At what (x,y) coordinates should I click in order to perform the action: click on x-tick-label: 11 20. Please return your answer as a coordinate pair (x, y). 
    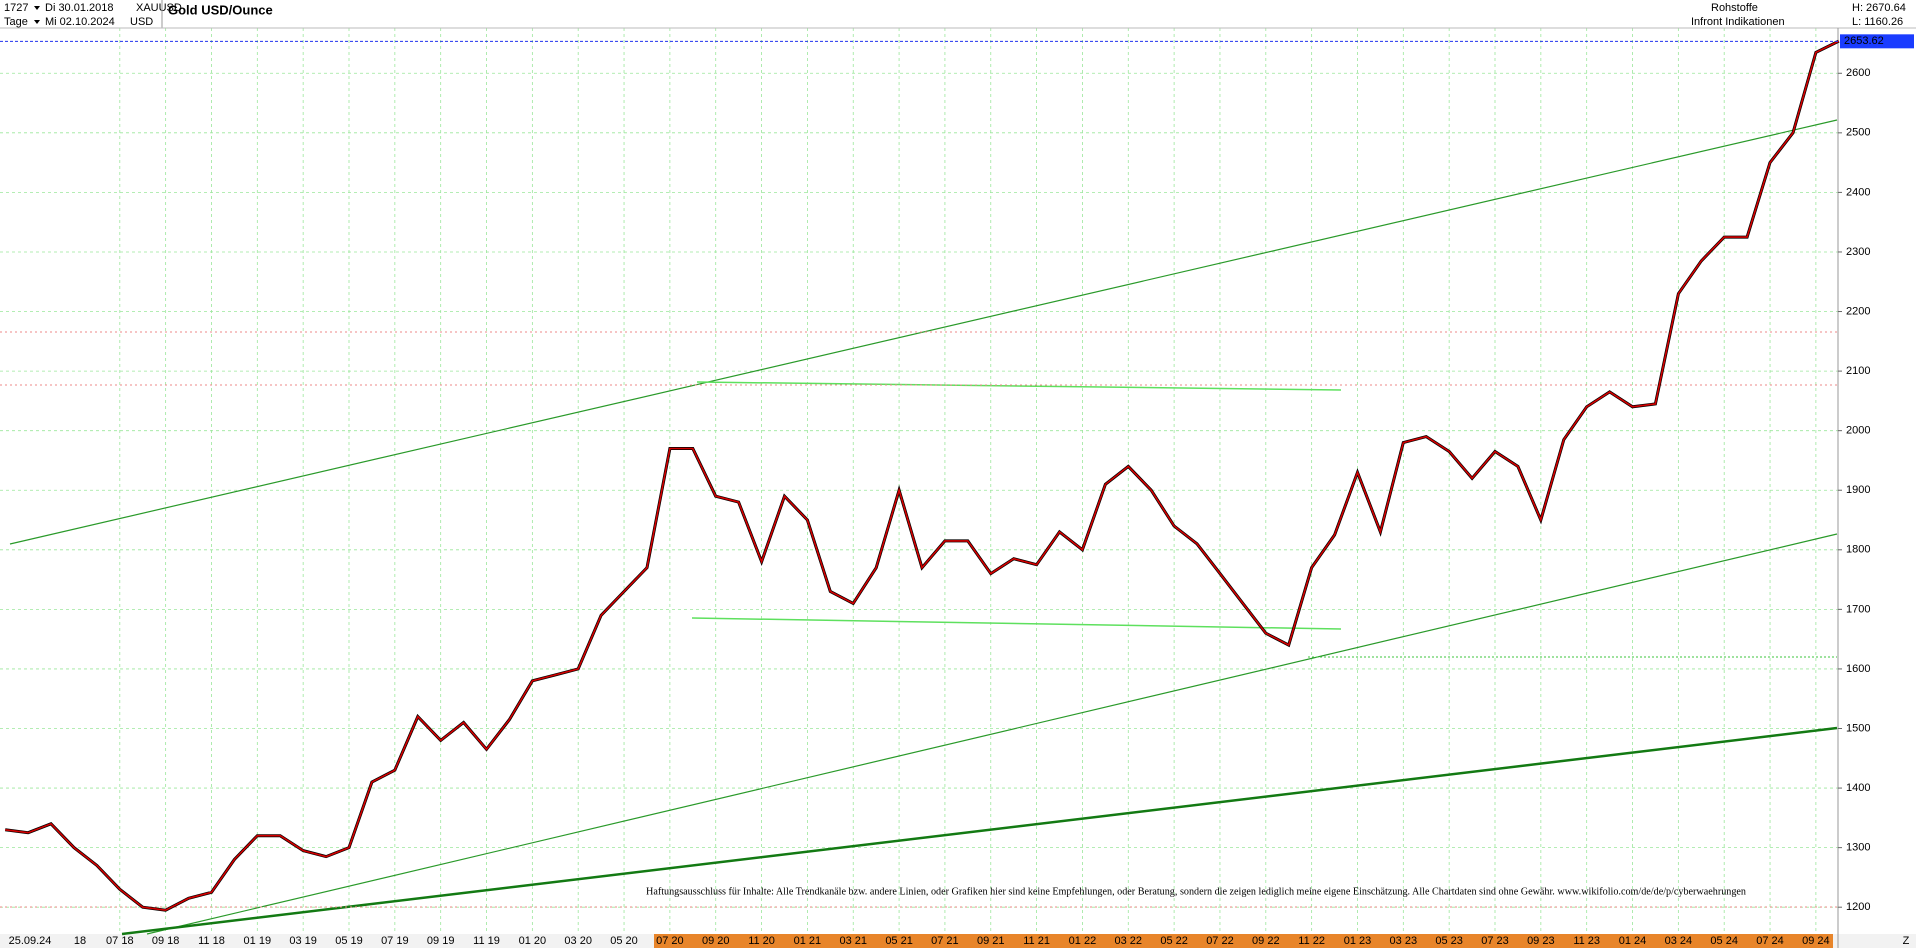
    Looking at the image, I should click on (761, 941).